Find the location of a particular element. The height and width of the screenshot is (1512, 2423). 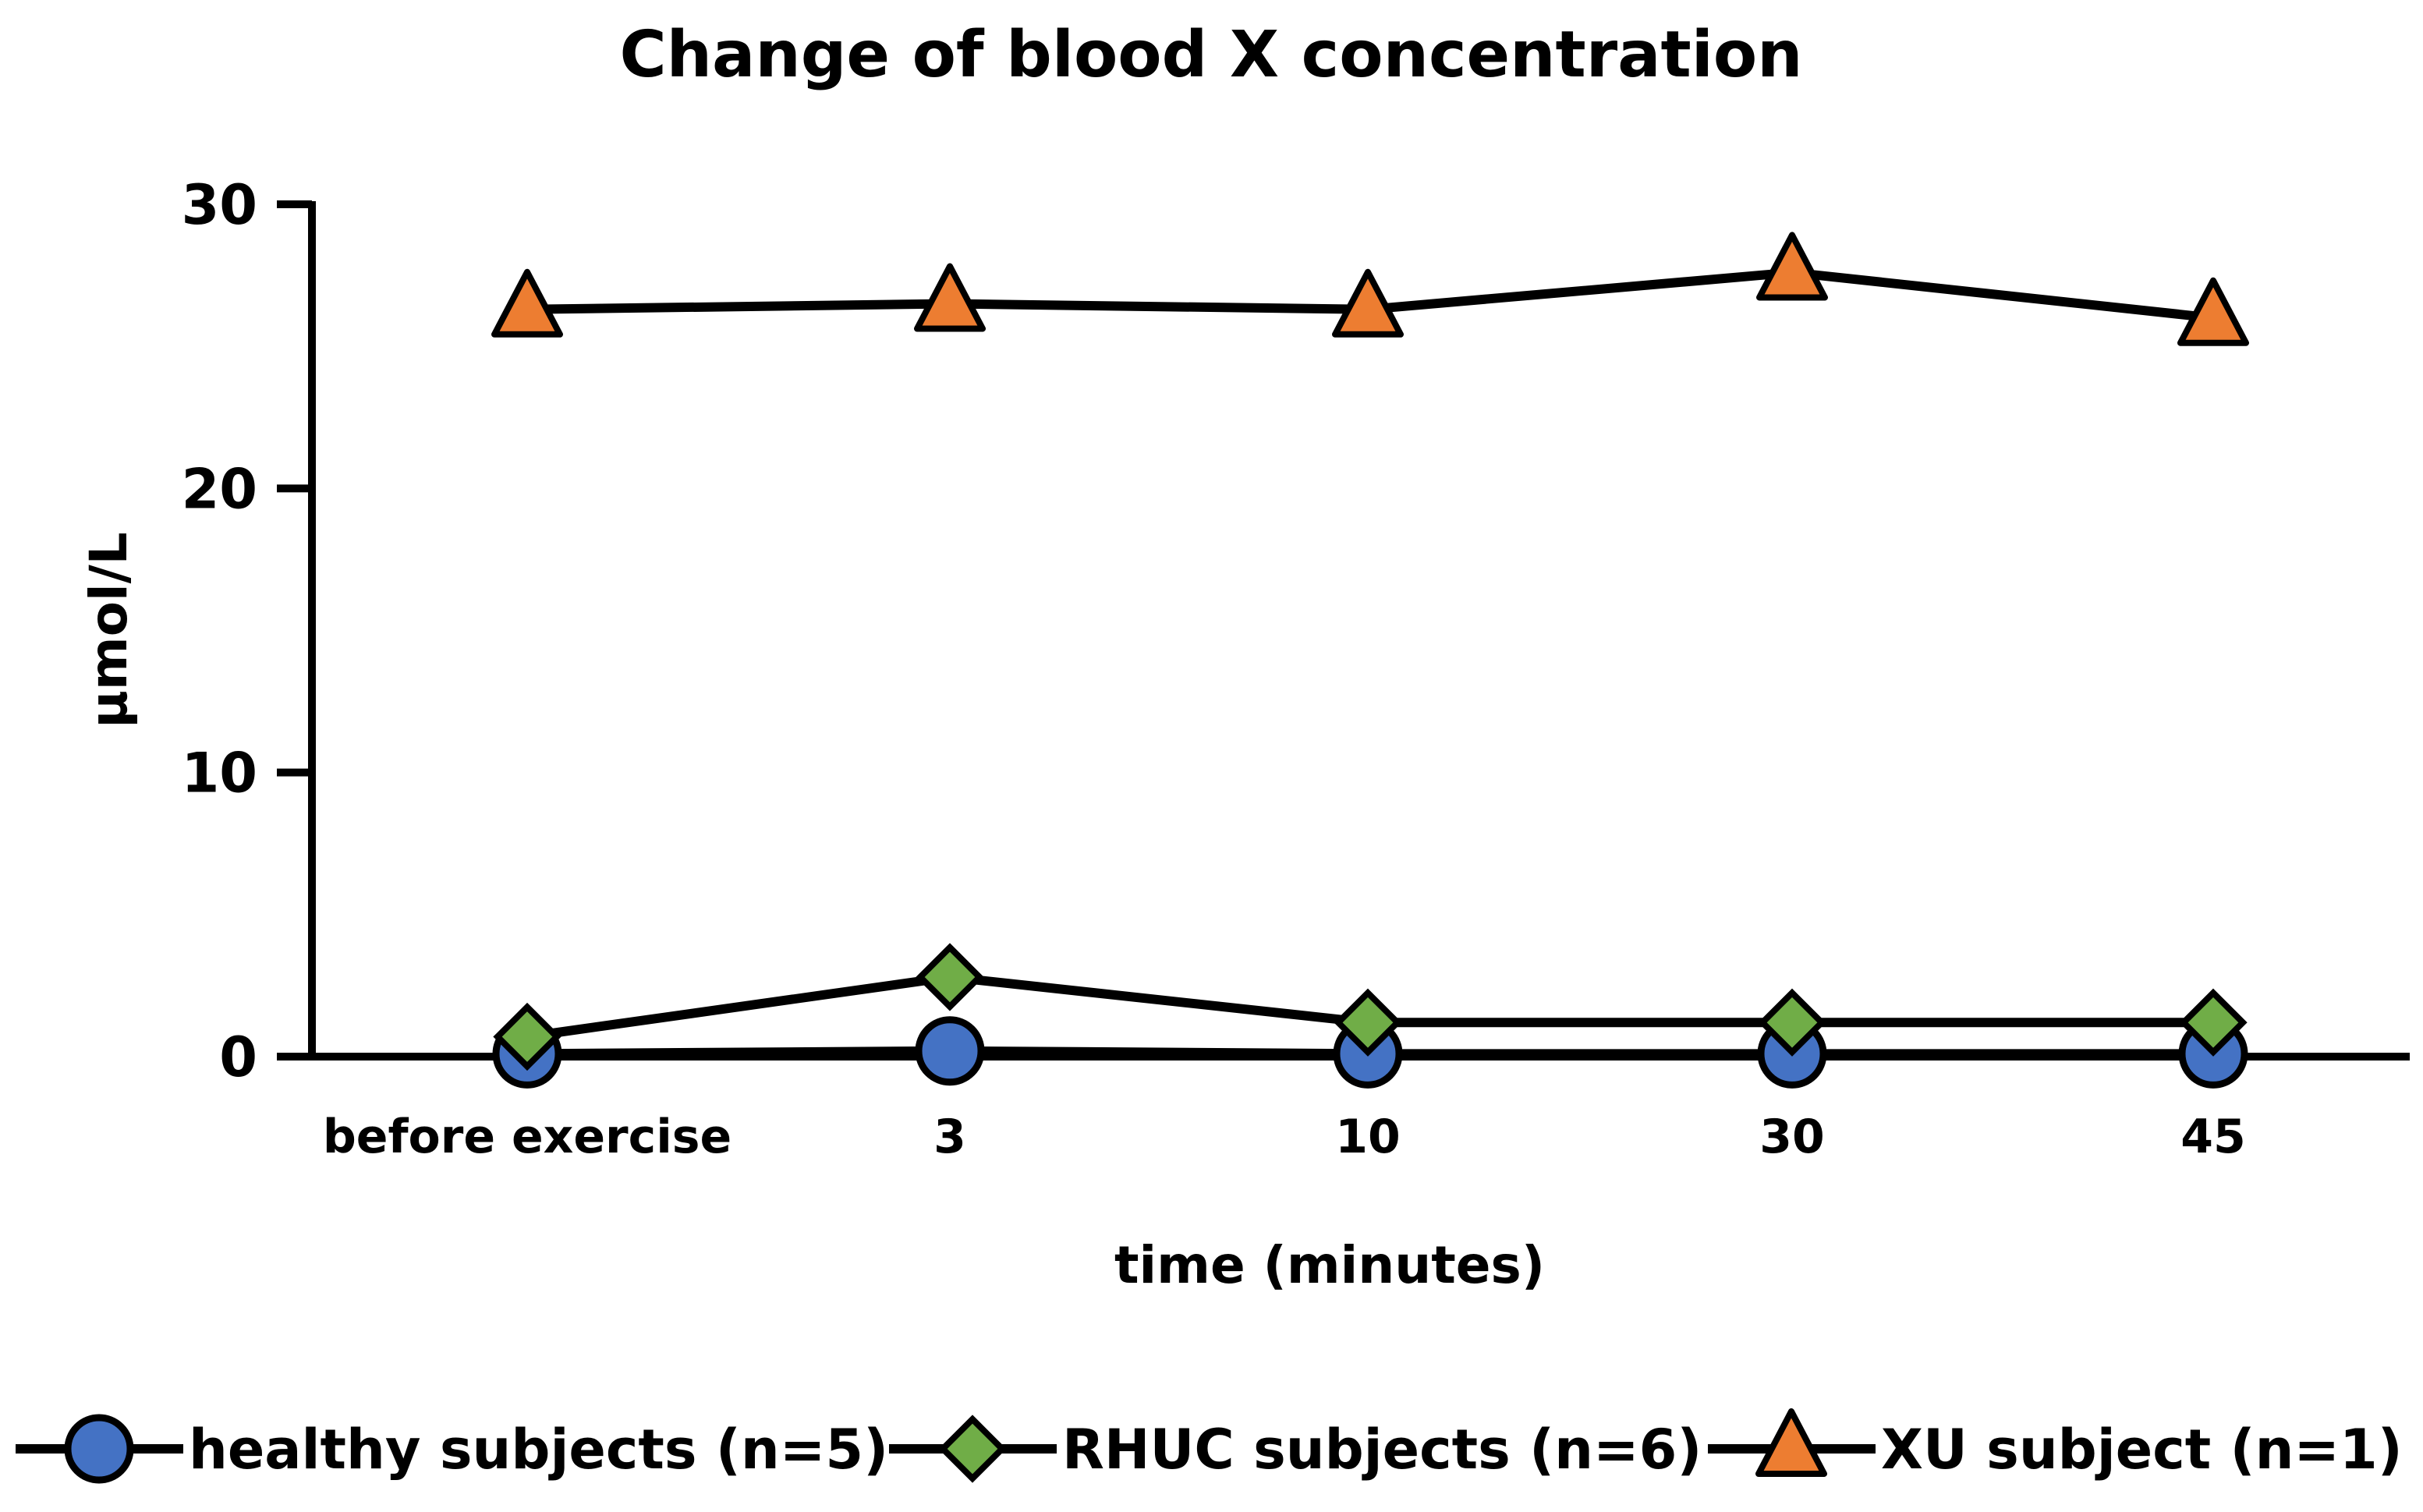

legend-item: RHUC subjects (n=6) is located at coordinates (1296, 1449).